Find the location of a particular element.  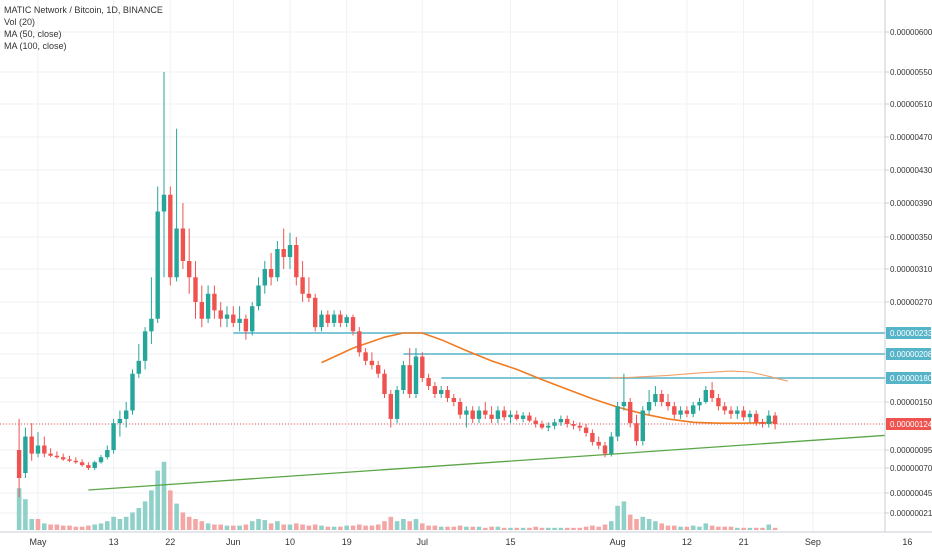

trend-line is located at coordinates (498, 462).